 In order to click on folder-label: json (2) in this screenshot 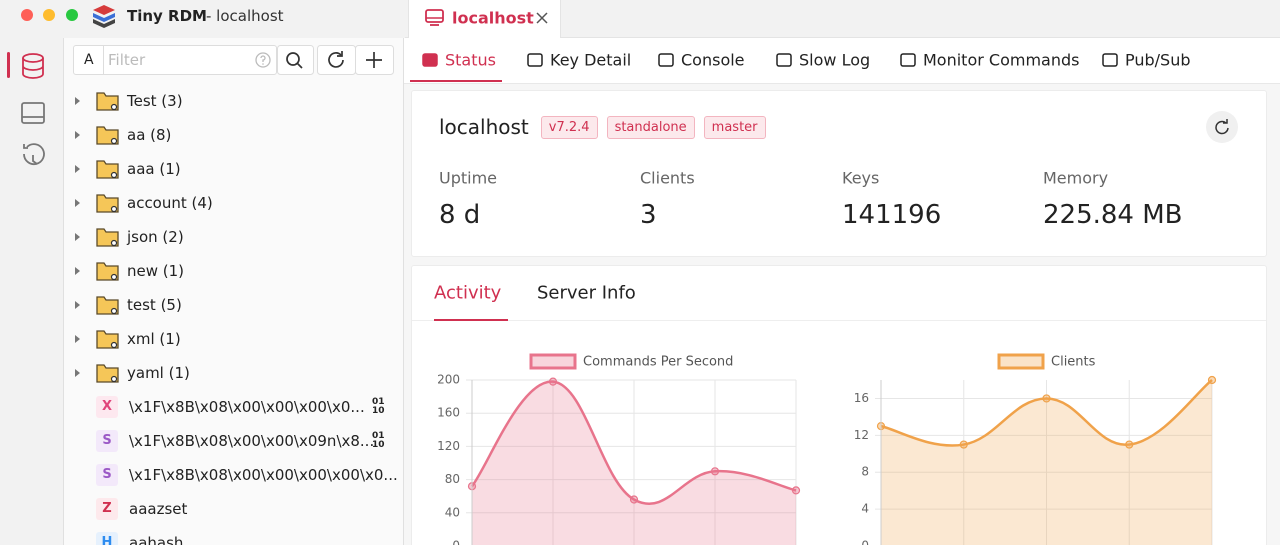, I will do `click(155, 237)`.